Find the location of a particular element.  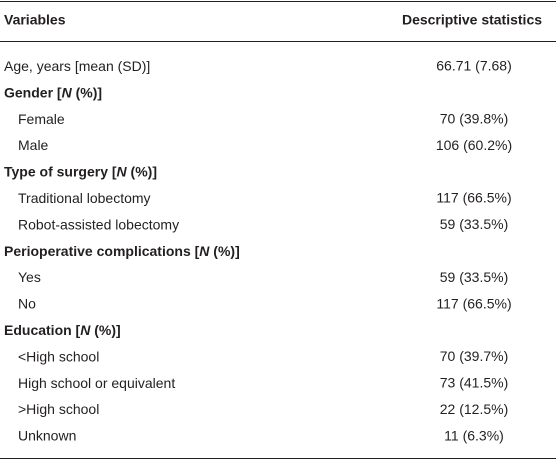

label-part: No is located at coordinates (27, 303).